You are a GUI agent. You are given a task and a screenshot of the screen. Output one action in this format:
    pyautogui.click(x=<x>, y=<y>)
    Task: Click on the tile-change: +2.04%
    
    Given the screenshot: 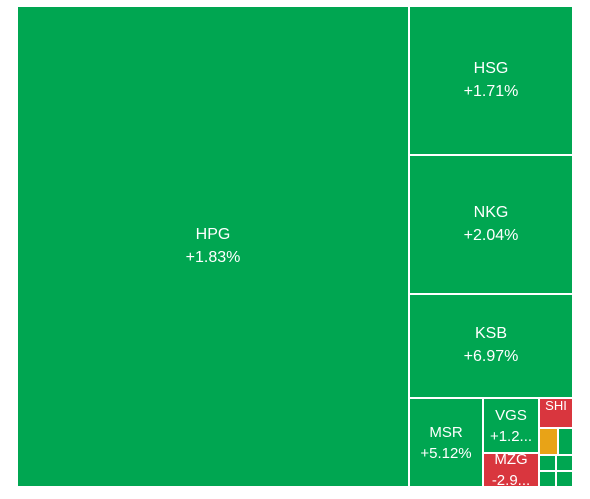 What is the action you would take?
    pyautogui.click(x=491, y=235)
    